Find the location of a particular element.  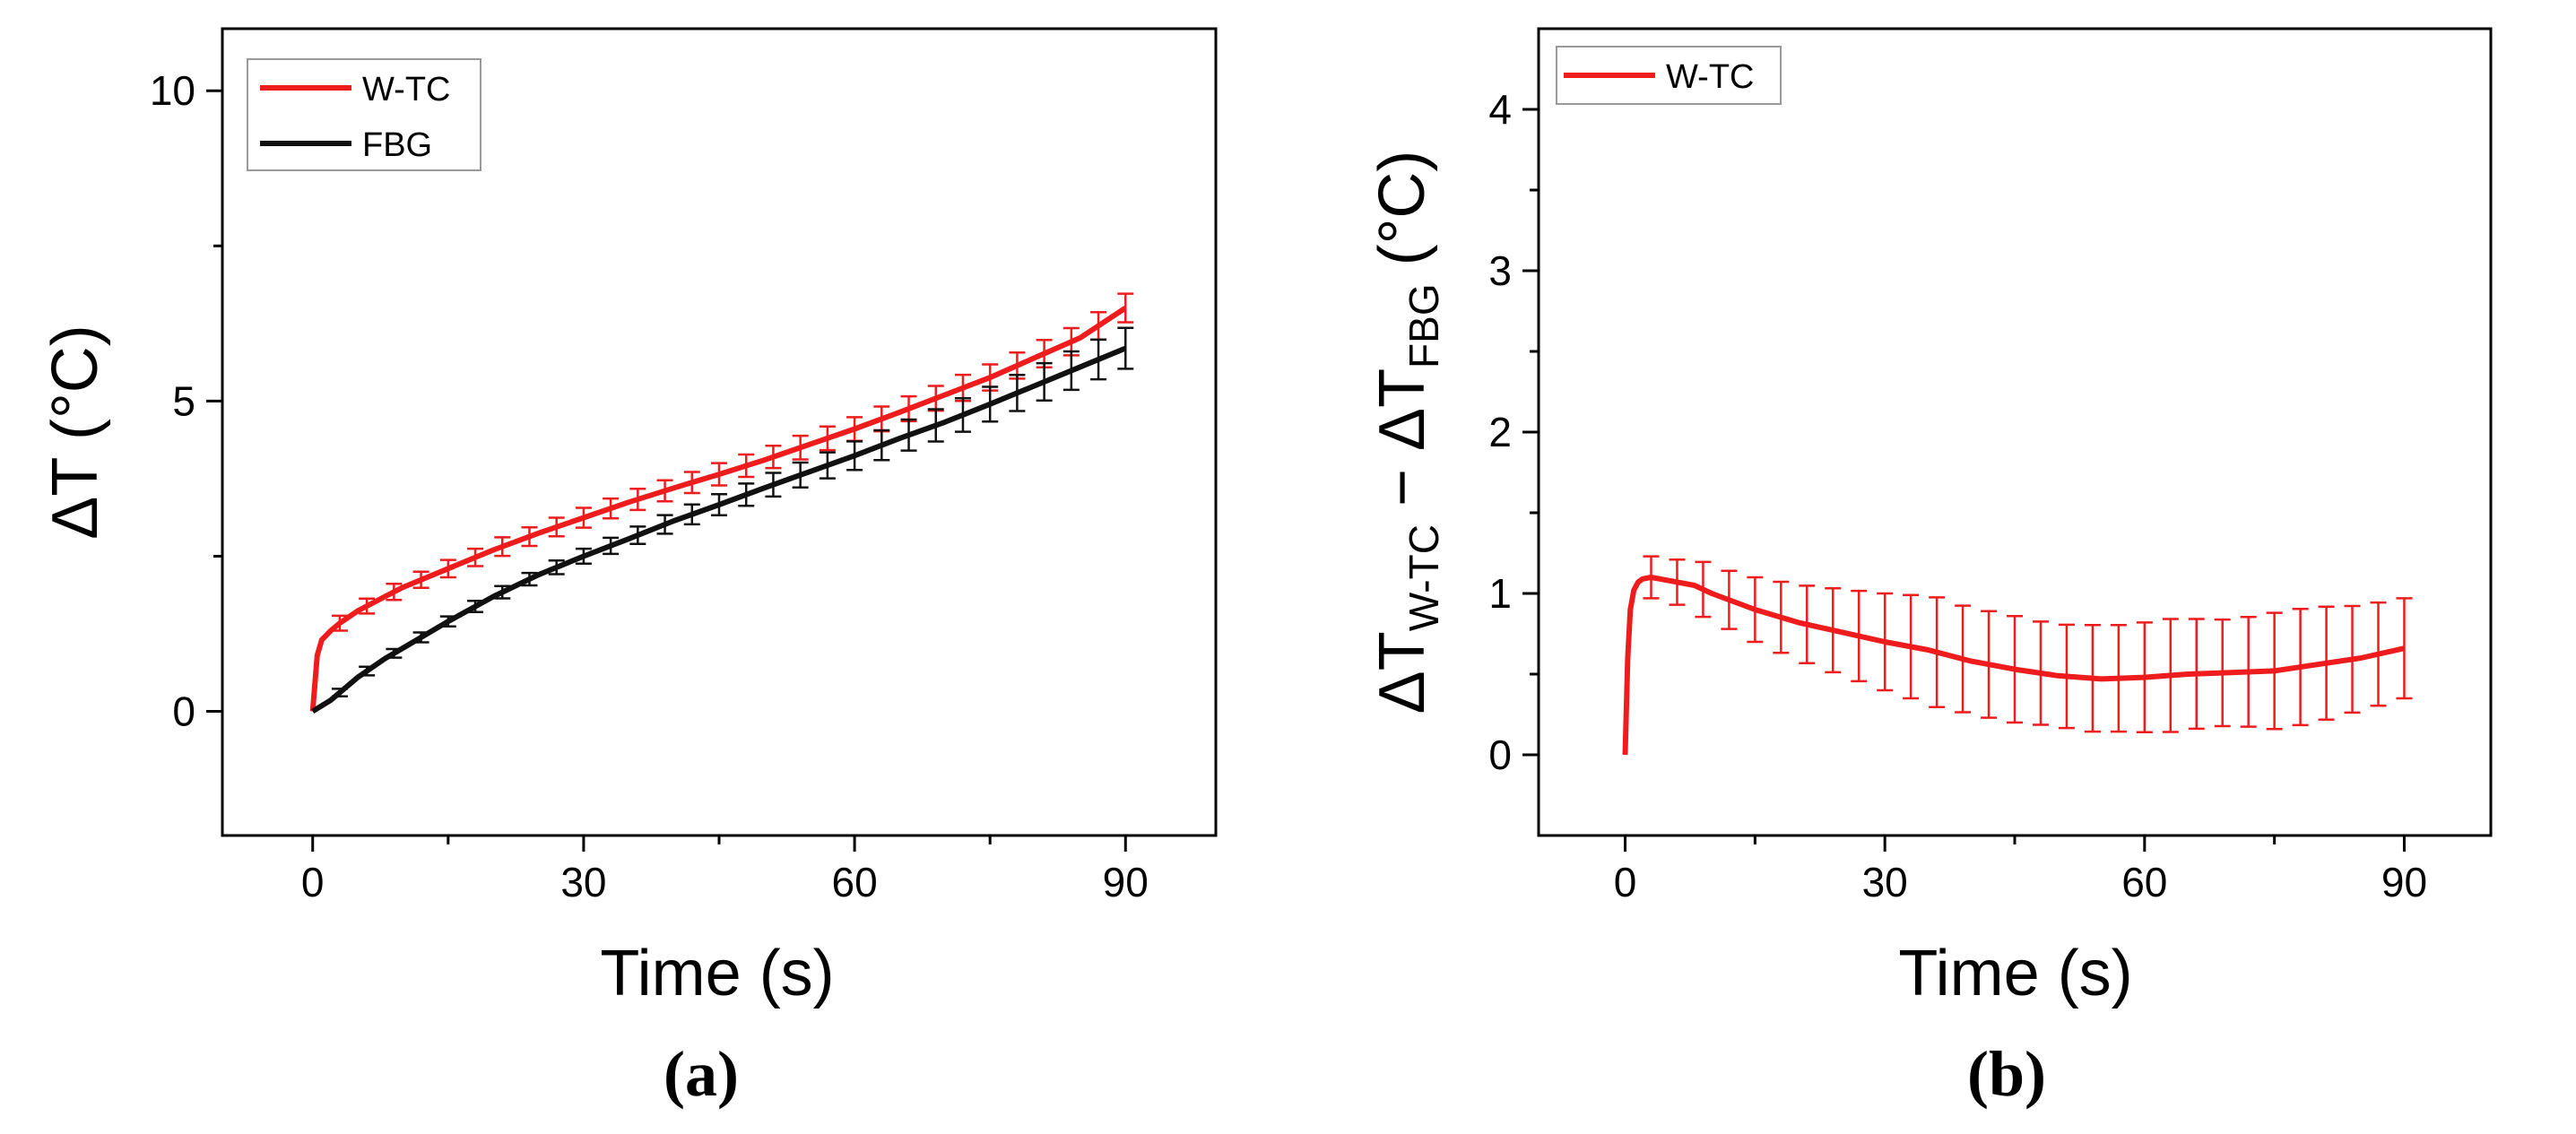

y-tick-label: 5 is located at coordinates (183, 400).